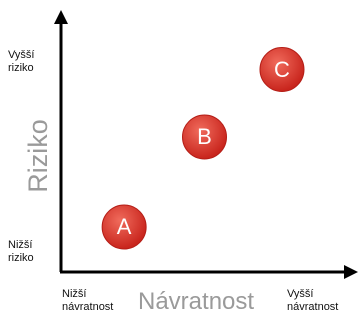  I want to click on x-low-label-line2: návratnost, so click(88, 307).